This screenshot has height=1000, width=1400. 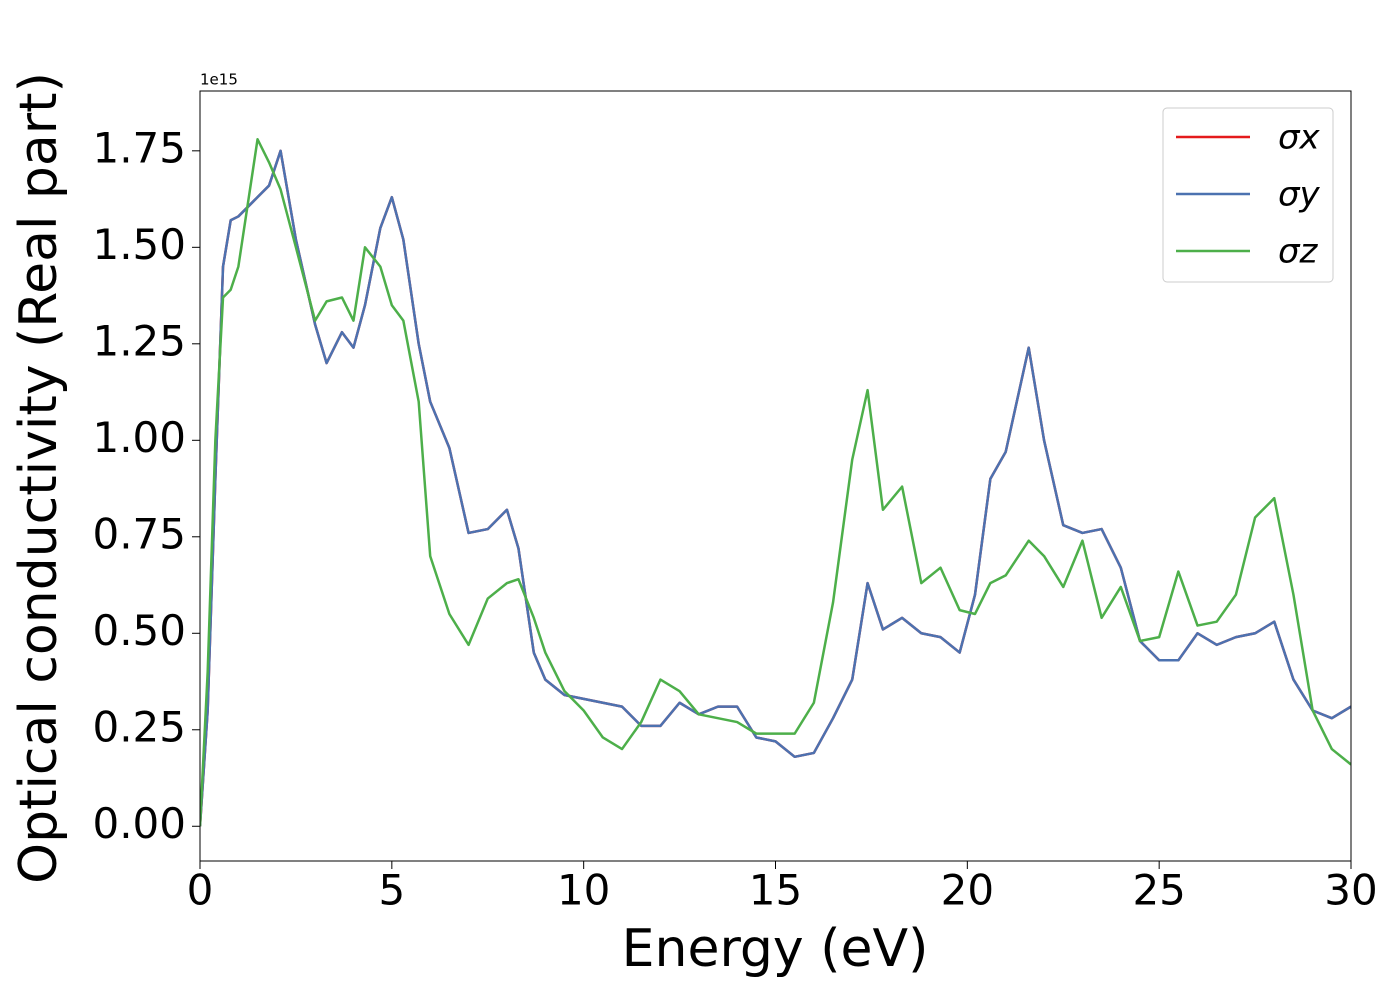 I want to click on x-tick-label: 0, so click(x=200, y=890).